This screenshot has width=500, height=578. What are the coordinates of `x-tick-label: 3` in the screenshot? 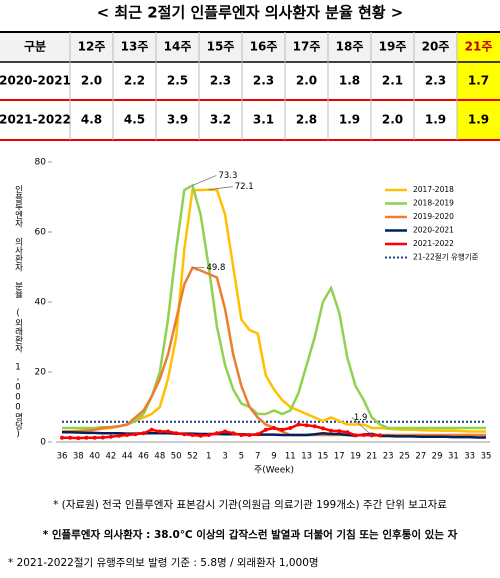 It's located at (224, 457).